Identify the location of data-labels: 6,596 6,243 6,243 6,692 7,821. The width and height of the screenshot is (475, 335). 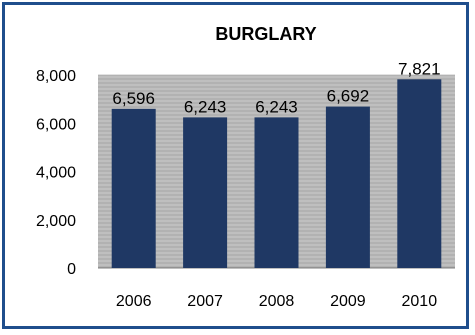
(276, 87).